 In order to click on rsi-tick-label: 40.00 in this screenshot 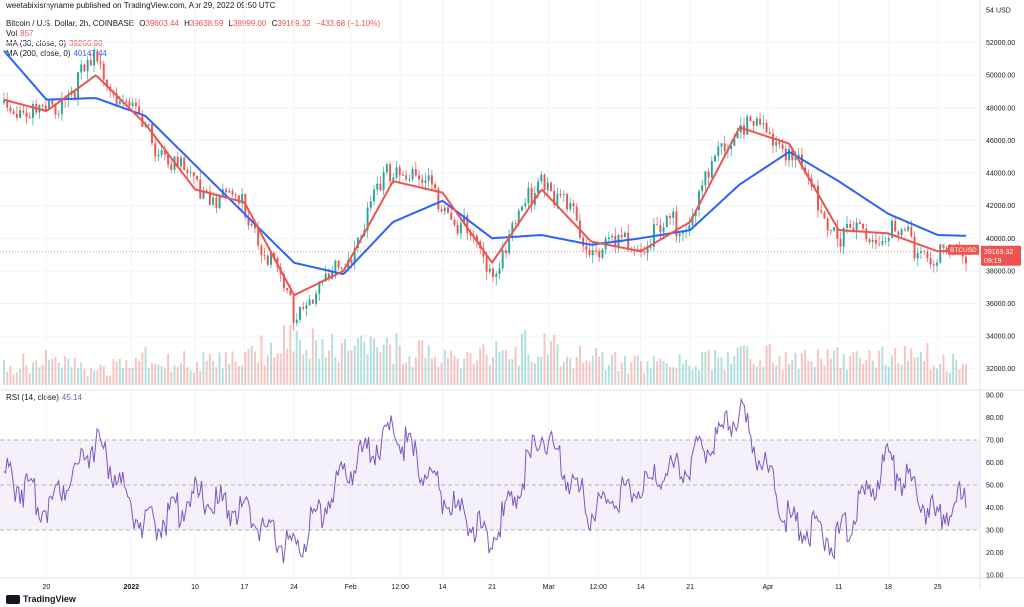, I will do `click(995, 508)`.